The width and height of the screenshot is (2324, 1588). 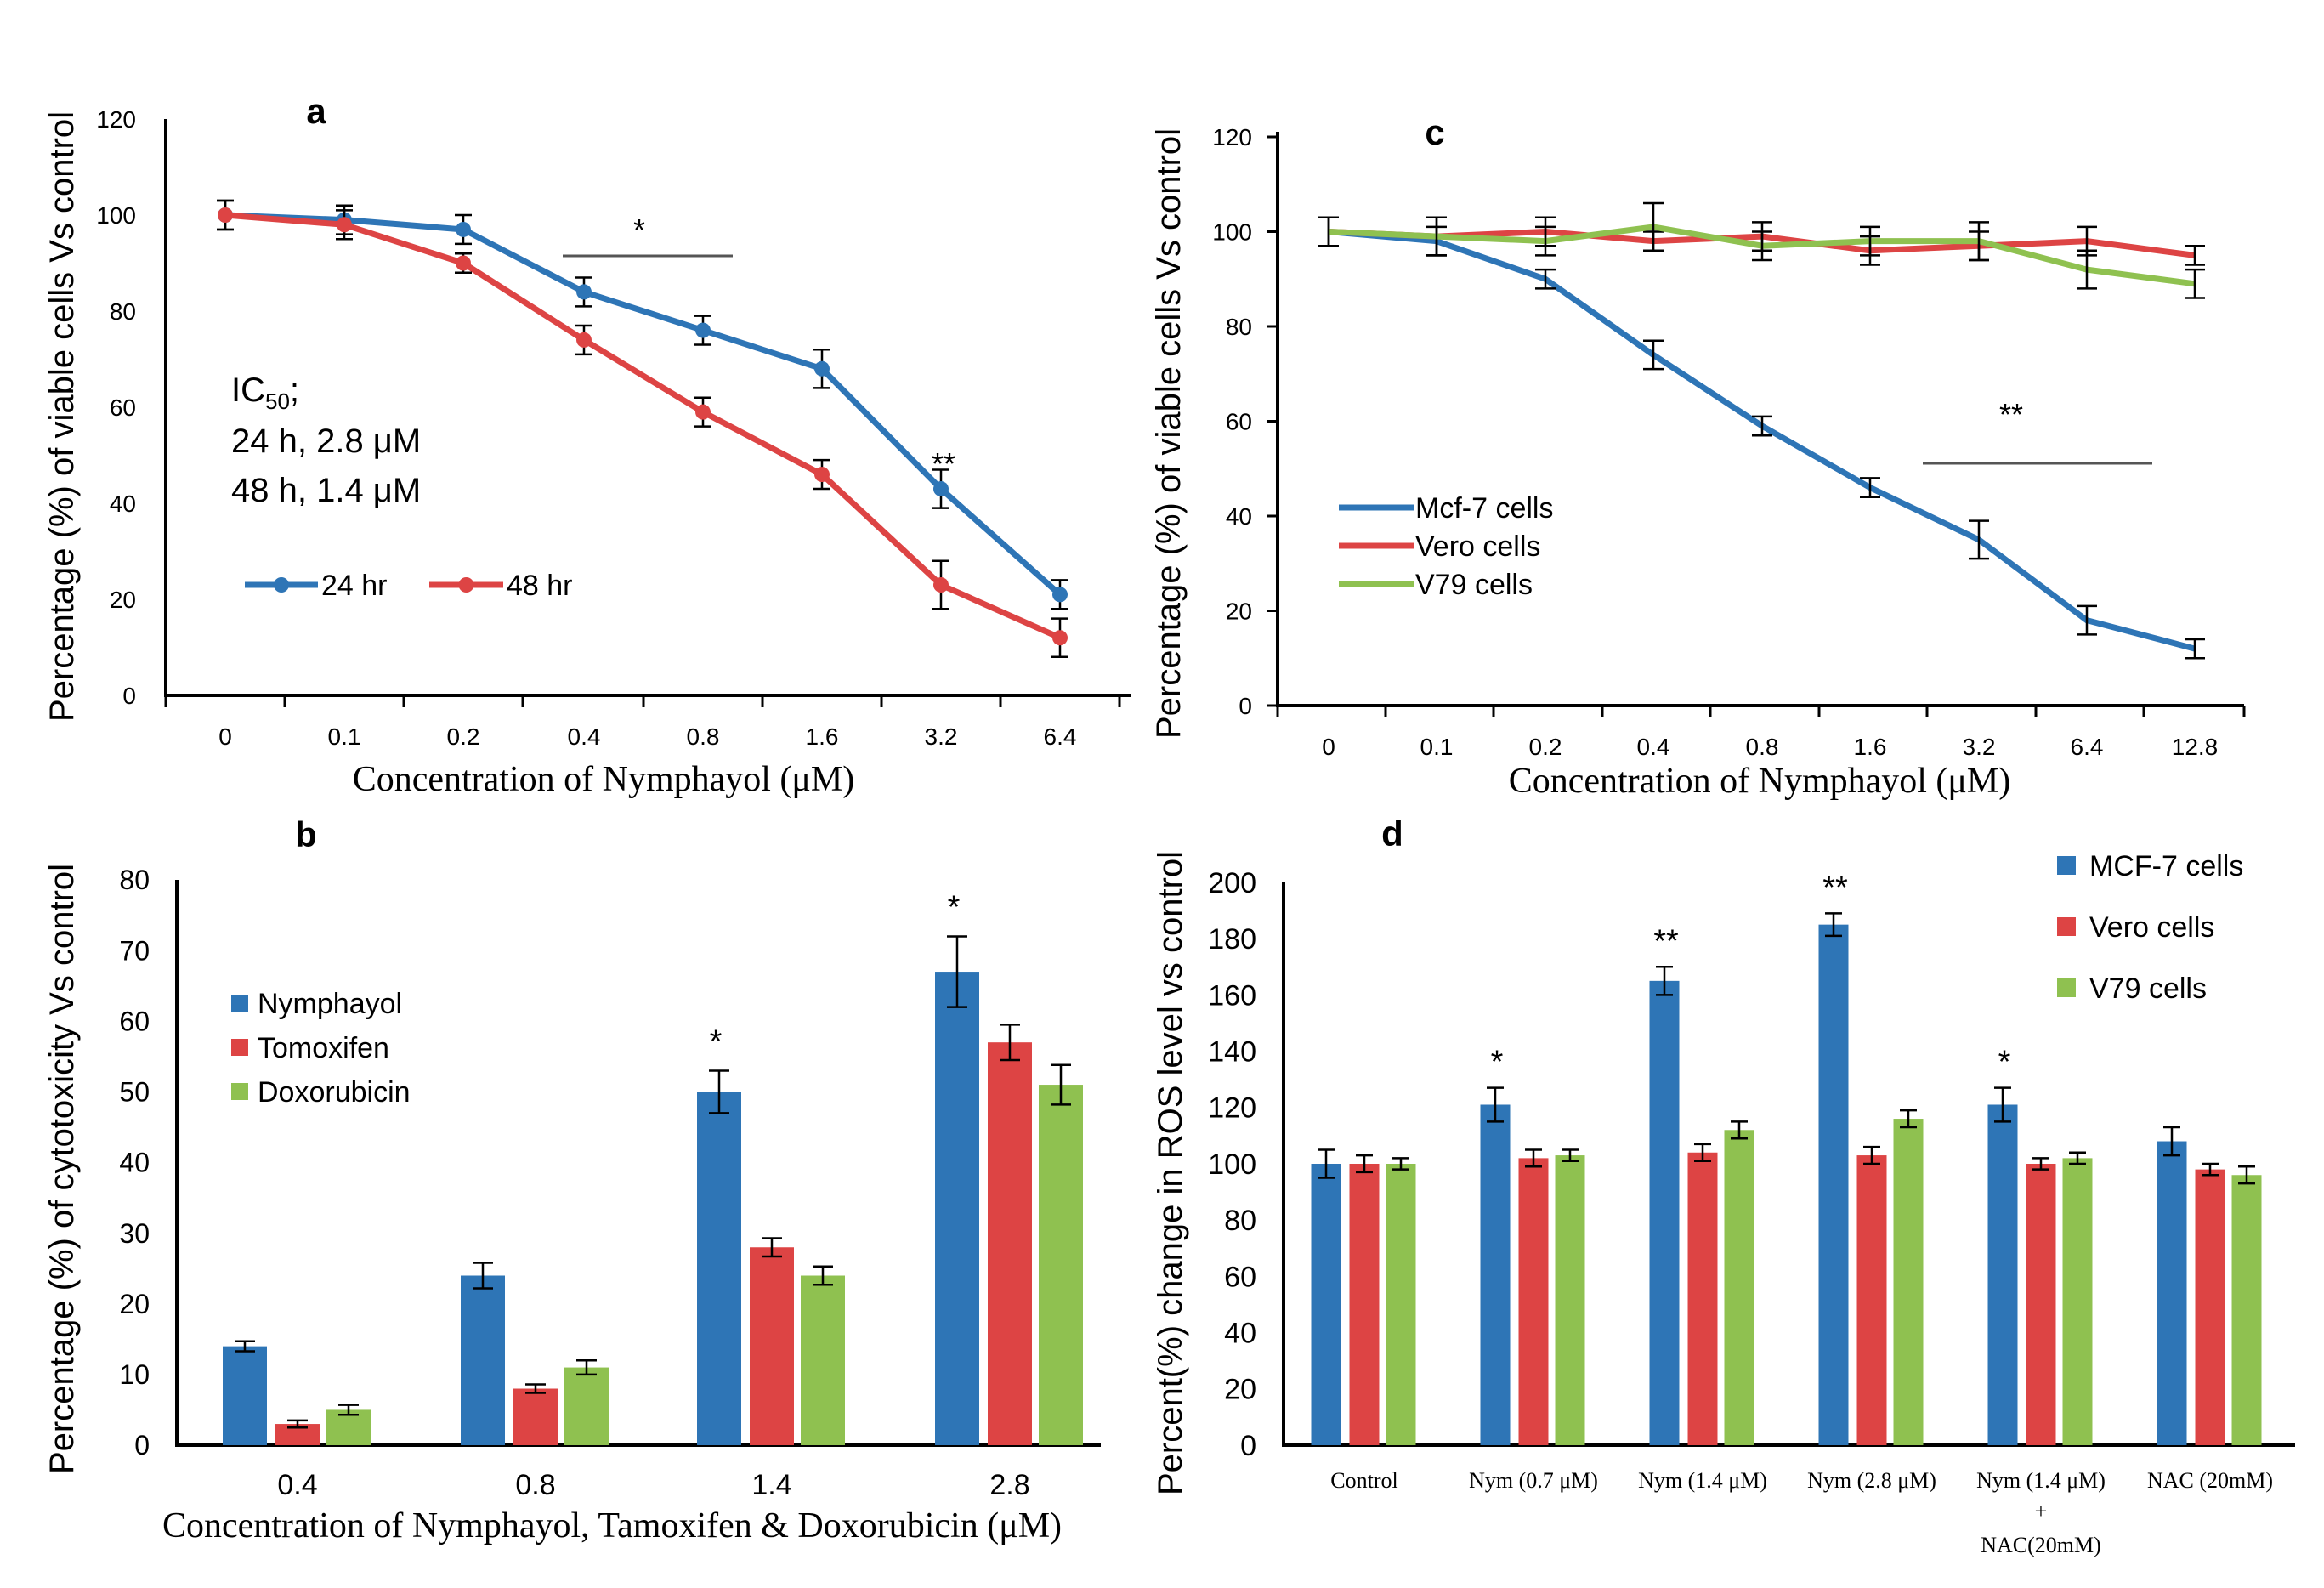 What do you see at coordinates (823, 736) in the screenshot?
I see `x-tick-label: 1.6` at bounding box center [823, 736].